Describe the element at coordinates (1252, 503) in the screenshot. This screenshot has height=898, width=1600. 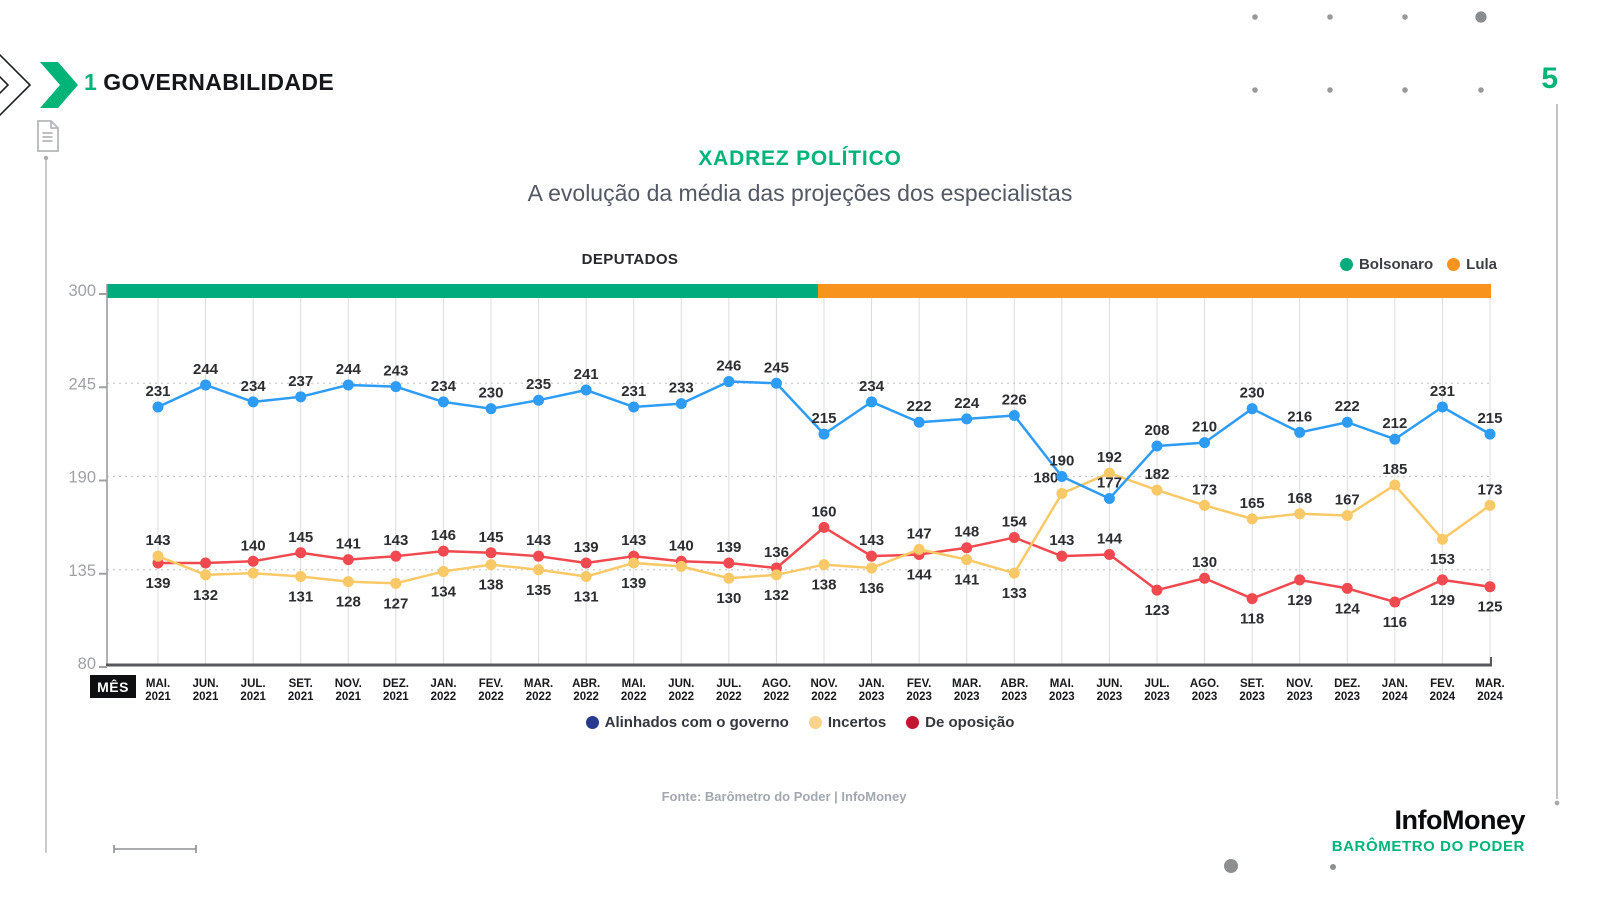
I see `data-label: 165` at that location.